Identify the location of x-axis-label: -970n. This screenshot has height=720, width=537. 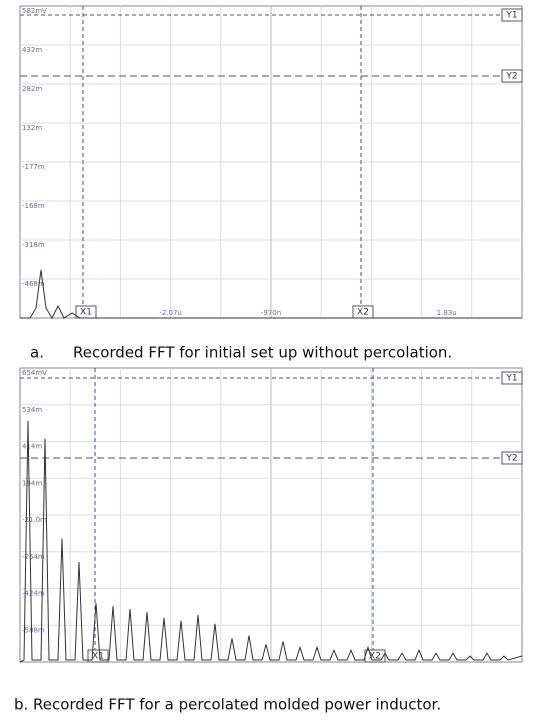
(271, 313).